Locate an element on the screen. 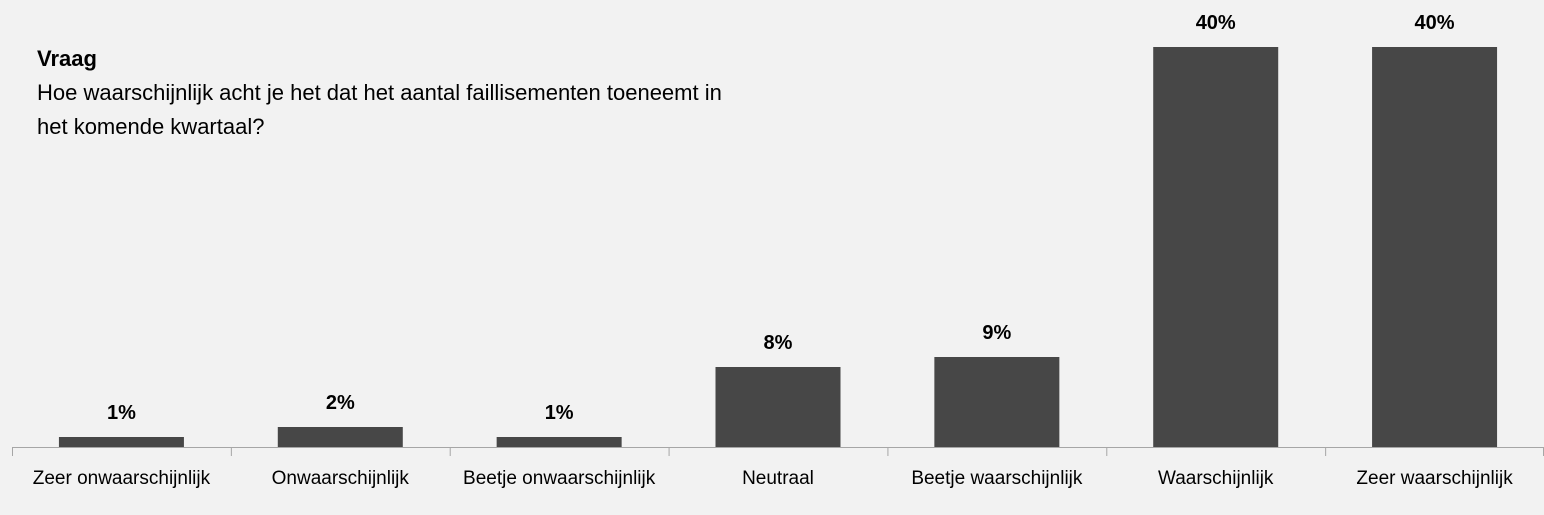 This screenshot has width=1544, height=515. category-label-1: Onwaarschijnlijk is located at coordinates (341, 478).